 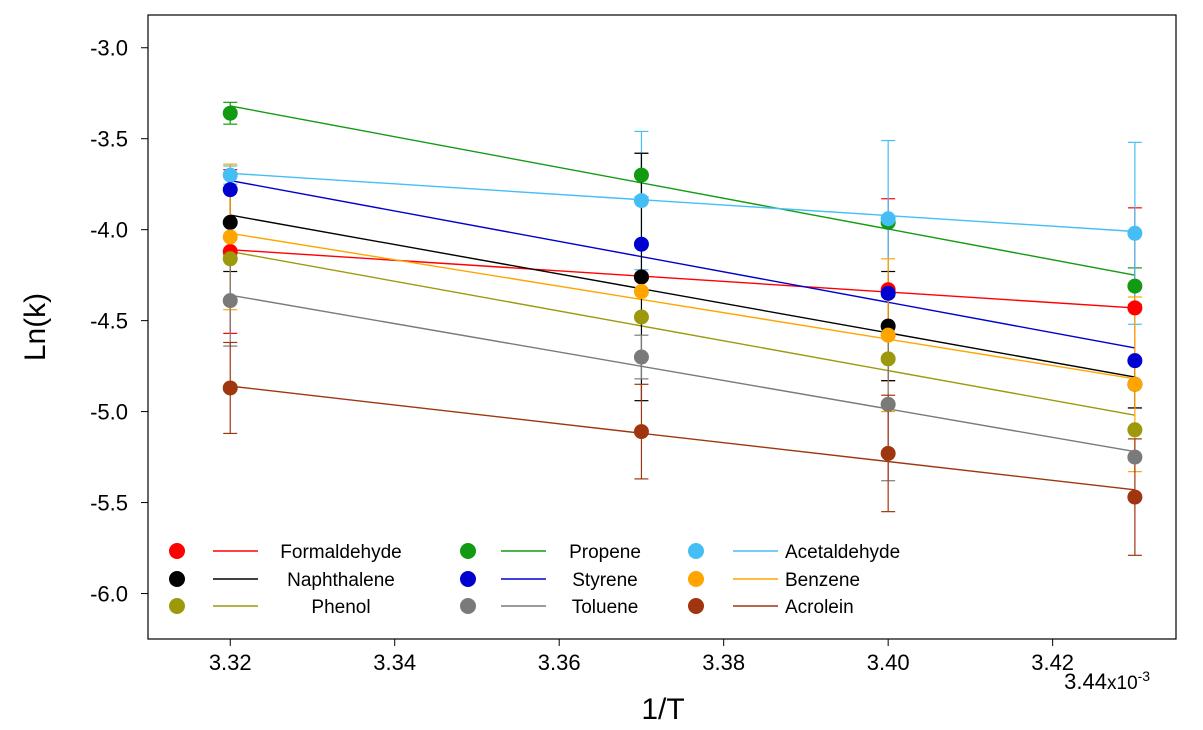 I want to click on legend-label: Acrolein, so click(x=819, y=607).